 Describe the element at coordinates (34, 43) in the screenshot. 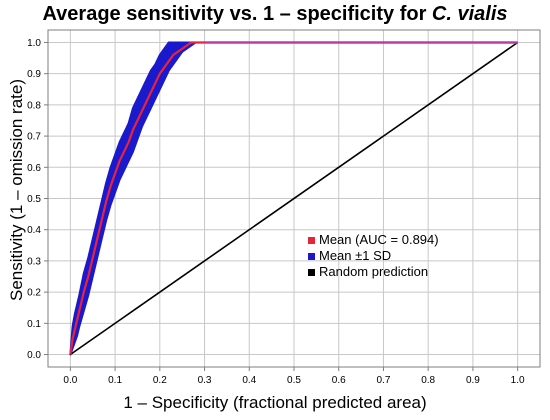

I see `y-tick-label: 1.0` at that location.